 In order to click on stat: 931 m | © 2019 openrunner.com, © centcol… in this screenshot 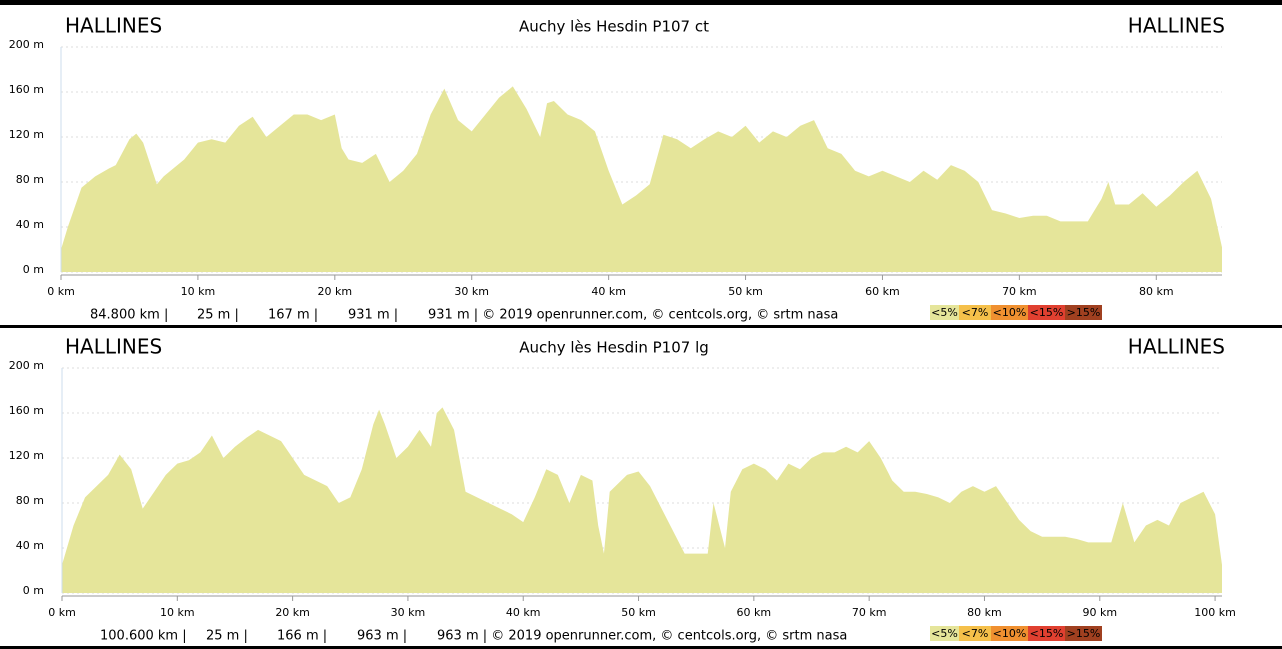, I will do `click(633, 315)`.